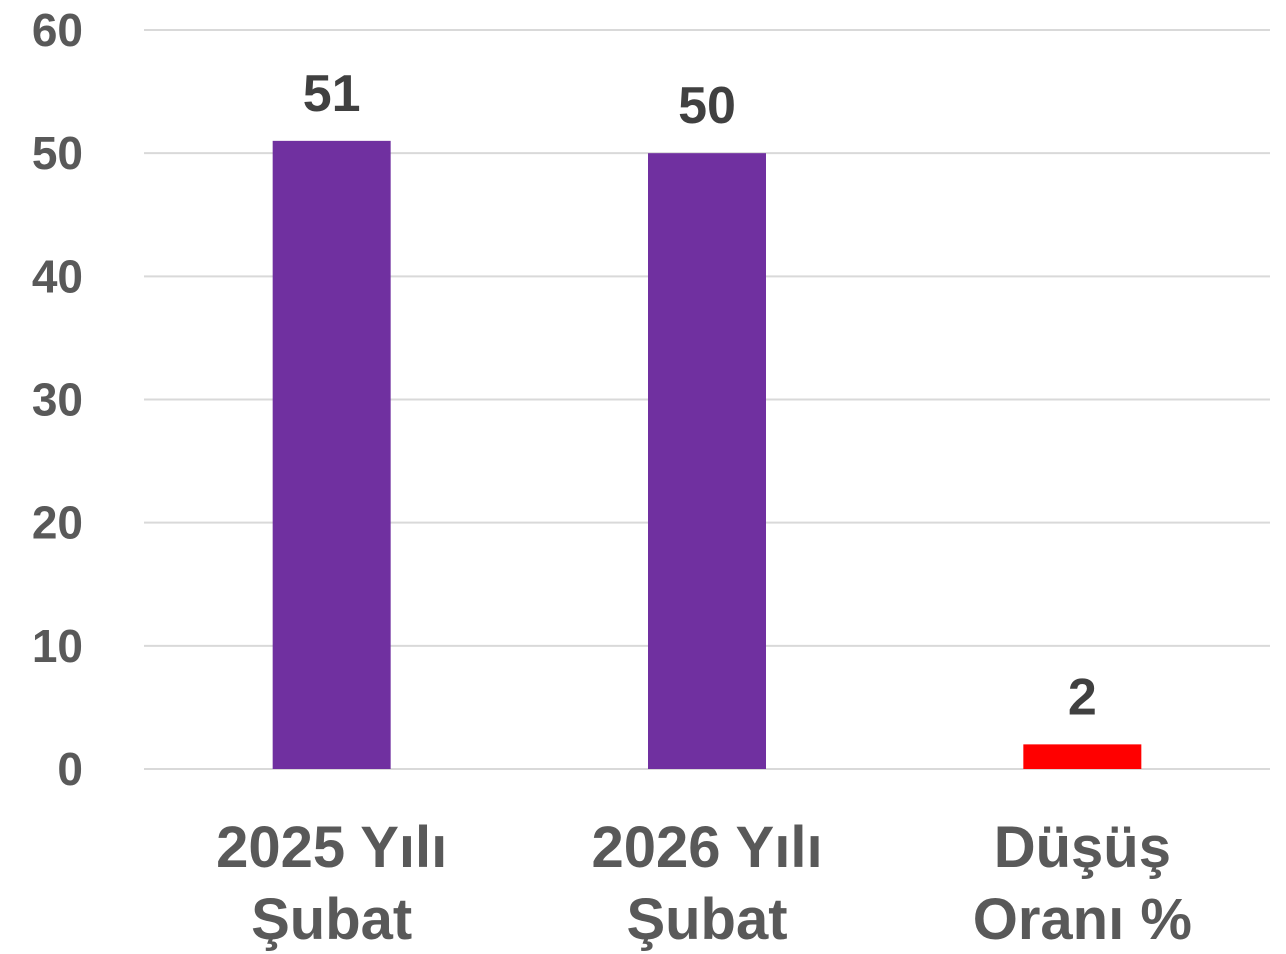 The width and height of the screenshot is (1286, 954). What do you see at coordinates (1082, 697) in the screenshot?
I see `data-label-3: 2` at bounding box center [1082, 697].